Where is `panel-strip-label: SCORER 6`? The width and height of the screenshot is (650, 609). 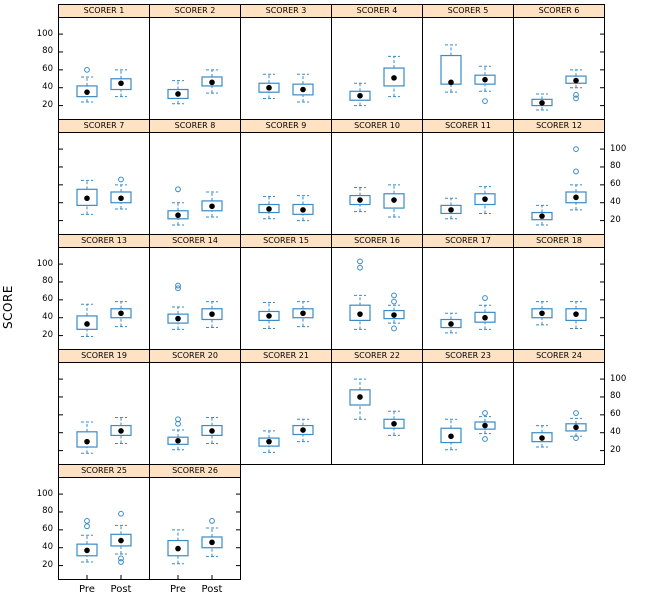 panel-strip-label: SCORER 6 is located at coordinates (559, 11).